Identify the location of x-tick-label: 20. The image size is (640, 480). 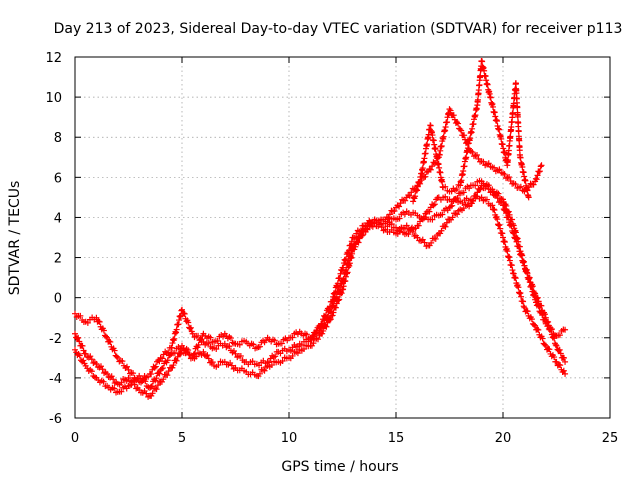
(503, 438).